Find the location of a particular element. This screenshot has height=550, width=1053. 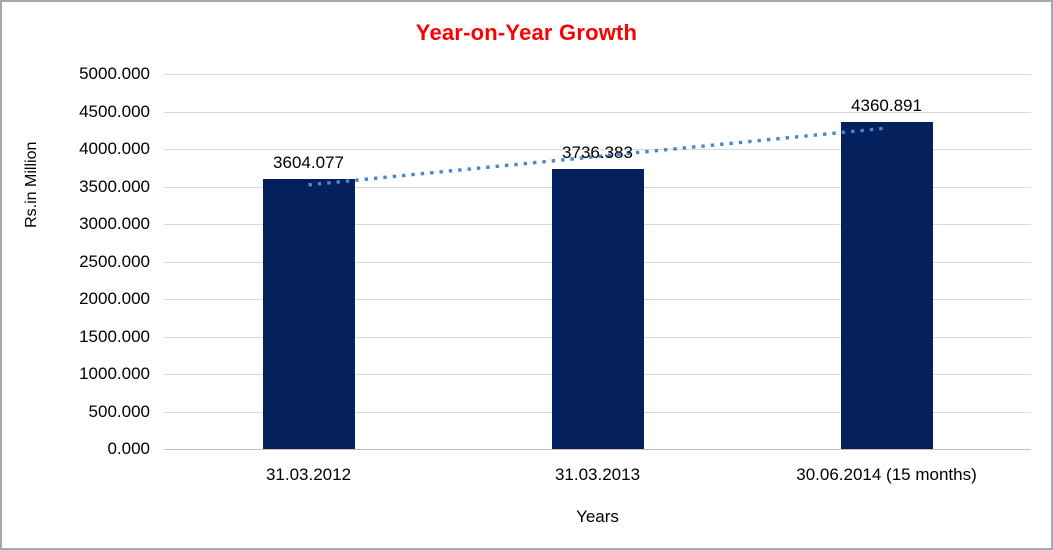

x-axis-tick-label: 30.06.2014 (15 months) is located at coordinates (886, 474).